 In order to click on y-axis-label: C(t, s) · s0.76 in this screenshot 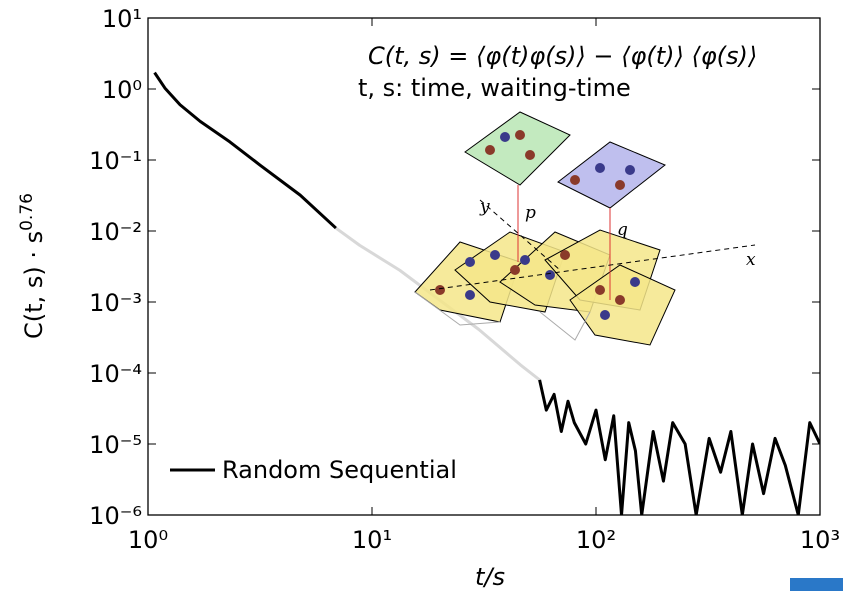, I will do `click(32, 266)`.